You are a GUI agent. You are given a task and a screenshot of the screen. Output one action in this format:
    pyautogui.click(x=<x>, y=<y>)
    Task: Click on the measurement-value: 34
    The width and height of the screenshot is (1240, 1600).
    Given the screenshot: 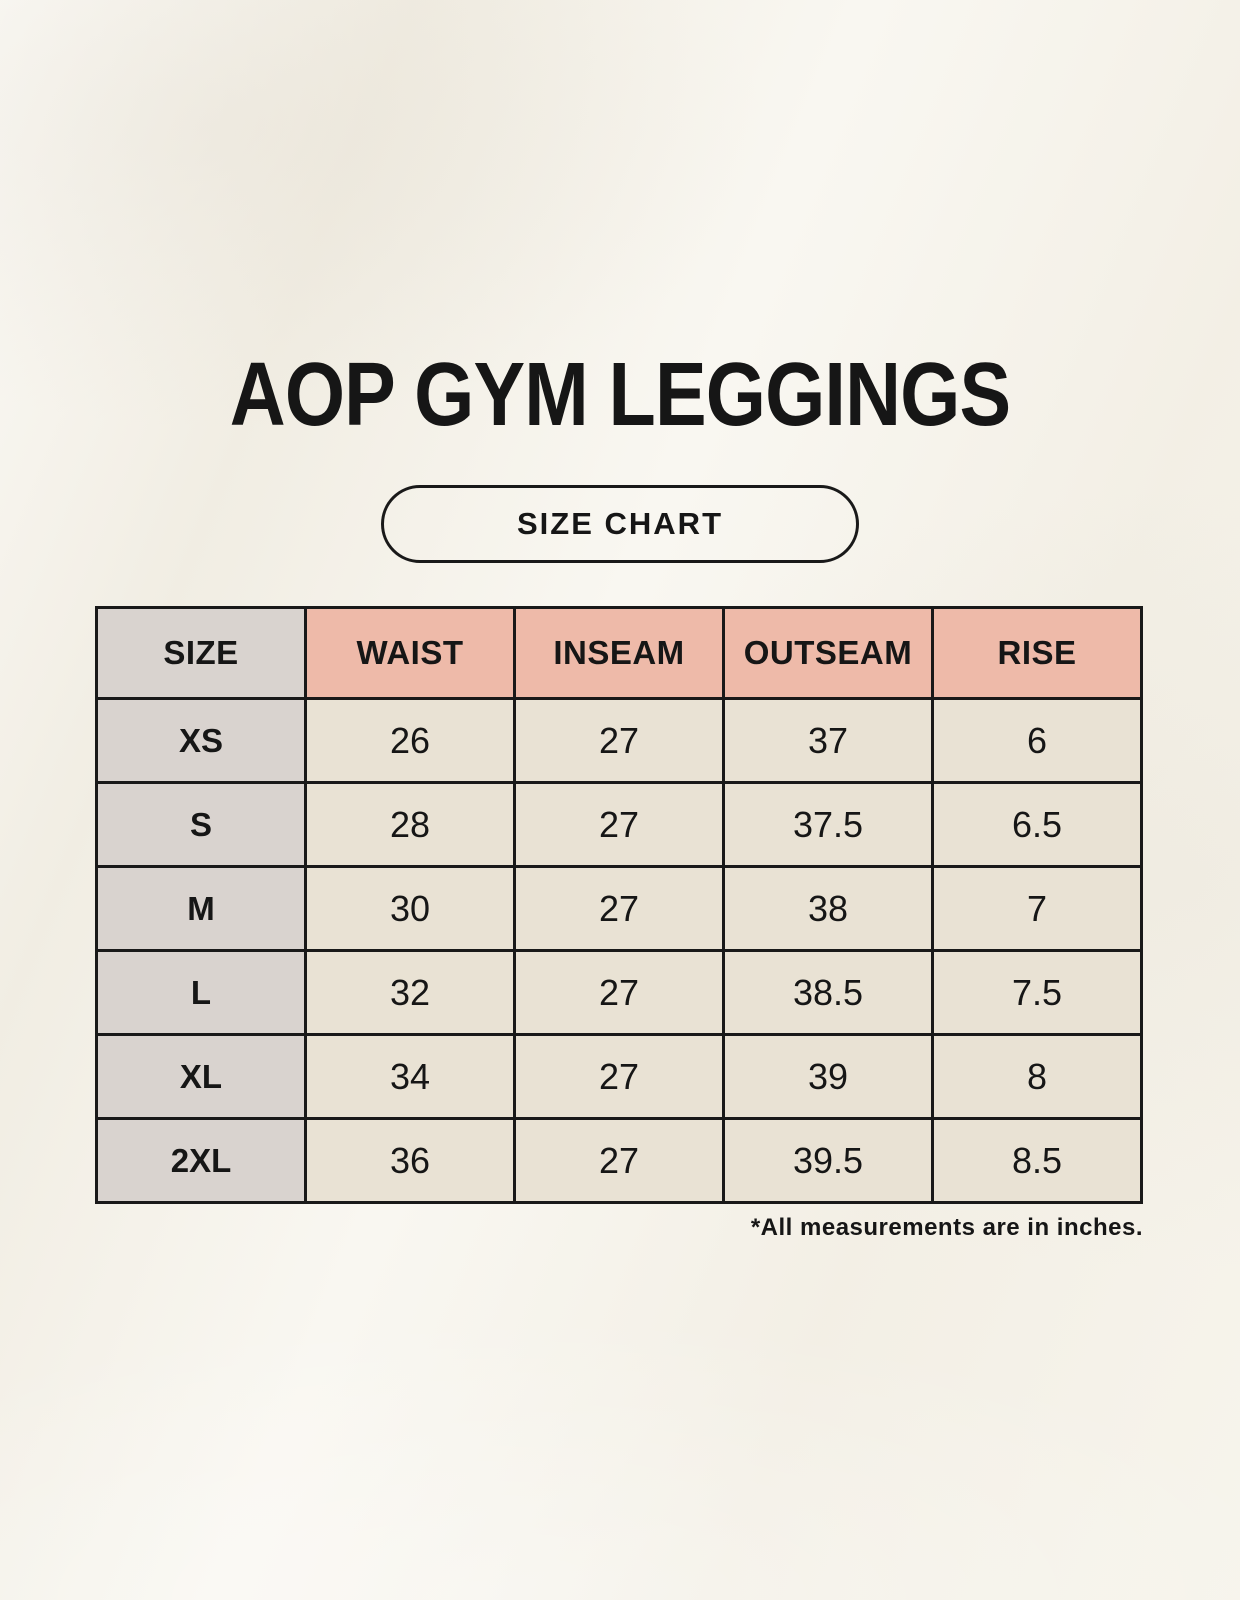 What is the action you would take?
    pyautogui.click(x=410, y=1076)
    